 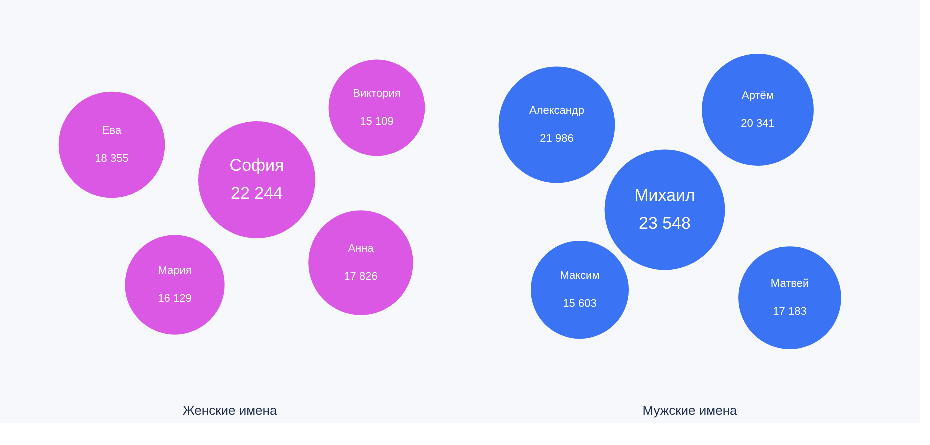 What do you see at coordinates (580, 276) in the screenshot?
I see `category-label: Максим` at bounding box center [580, 276].